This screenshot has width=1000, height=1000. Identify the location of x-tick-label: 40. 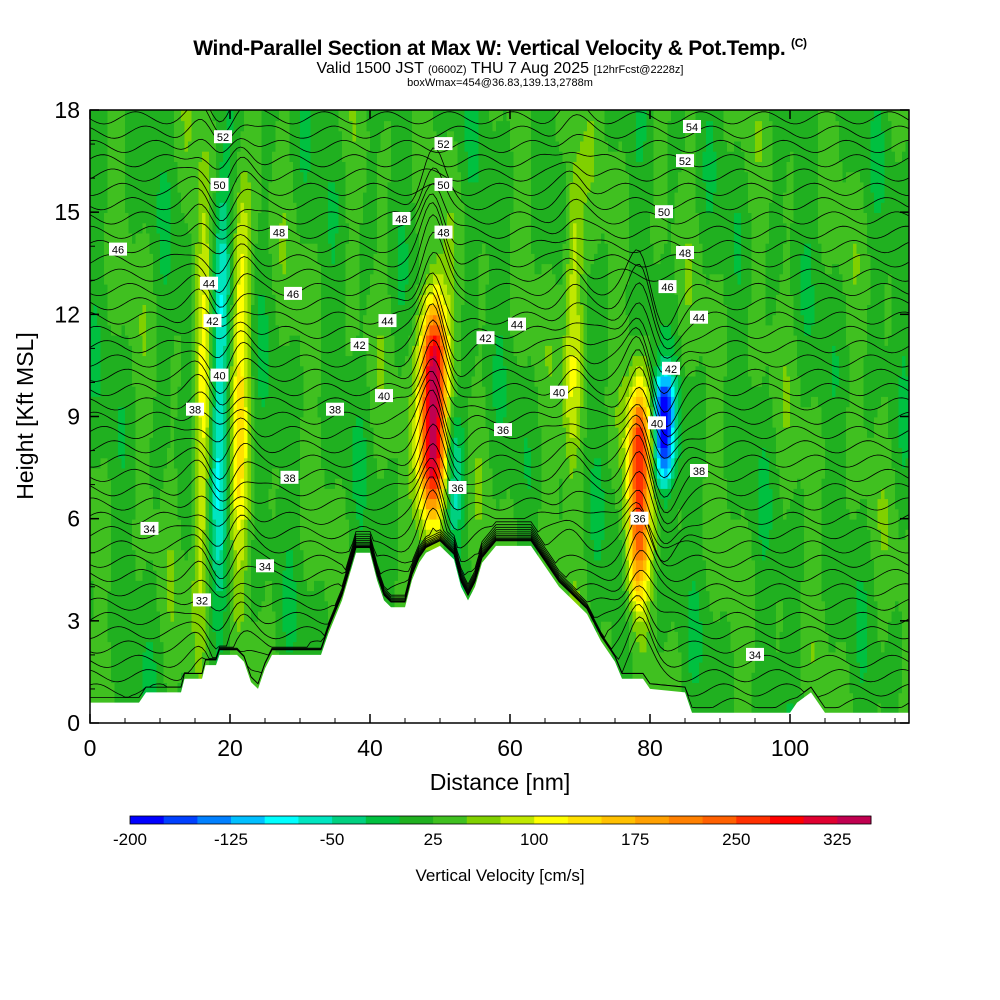
(370, 748).